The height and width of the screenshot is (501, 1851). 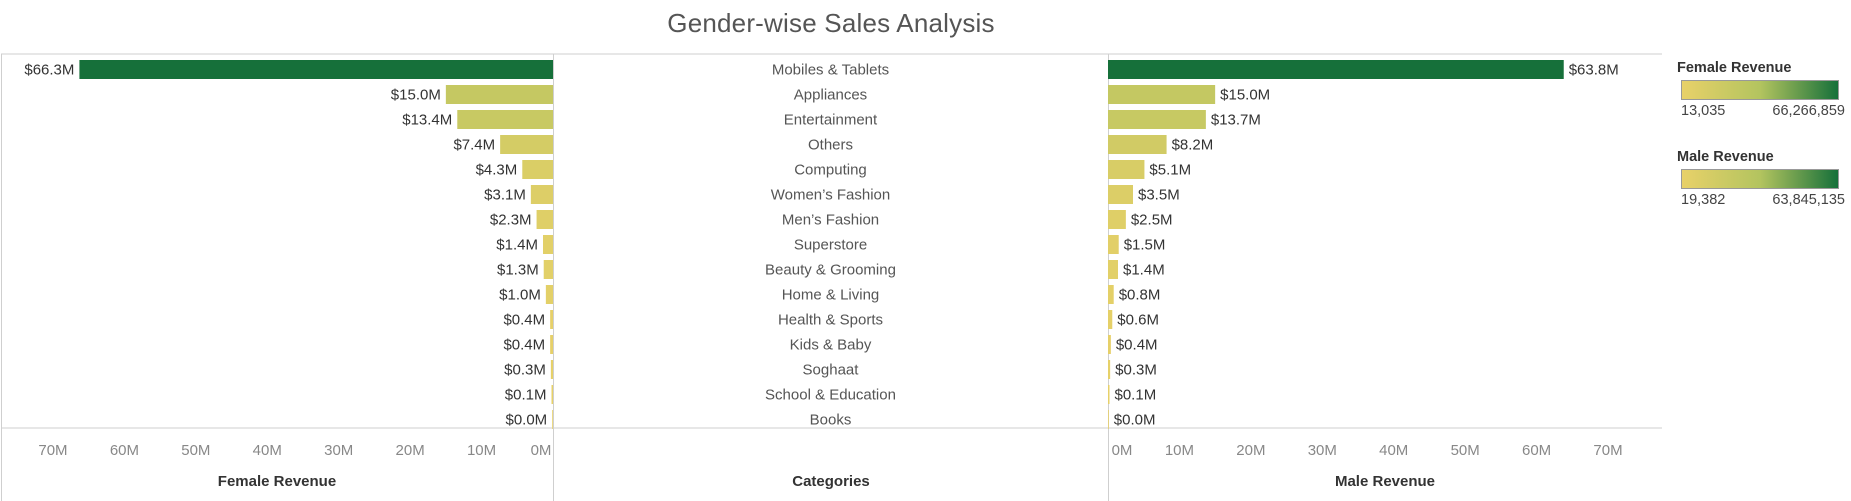 I want to click on female-legend-max: 66,266,859, so click(x=1808, y=111).